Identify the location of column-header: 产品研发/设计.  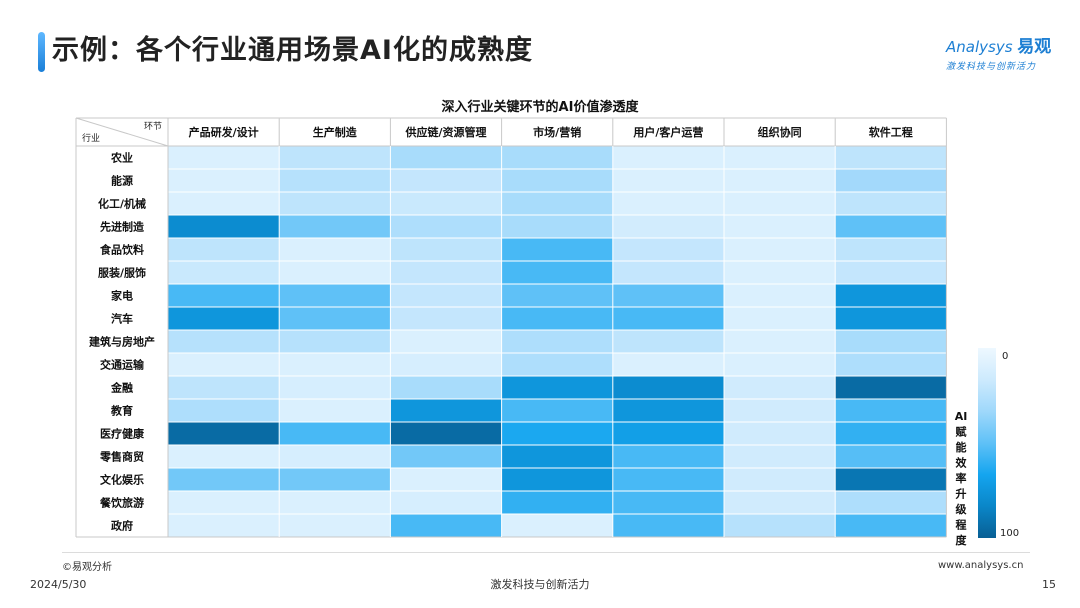
(224, 132).